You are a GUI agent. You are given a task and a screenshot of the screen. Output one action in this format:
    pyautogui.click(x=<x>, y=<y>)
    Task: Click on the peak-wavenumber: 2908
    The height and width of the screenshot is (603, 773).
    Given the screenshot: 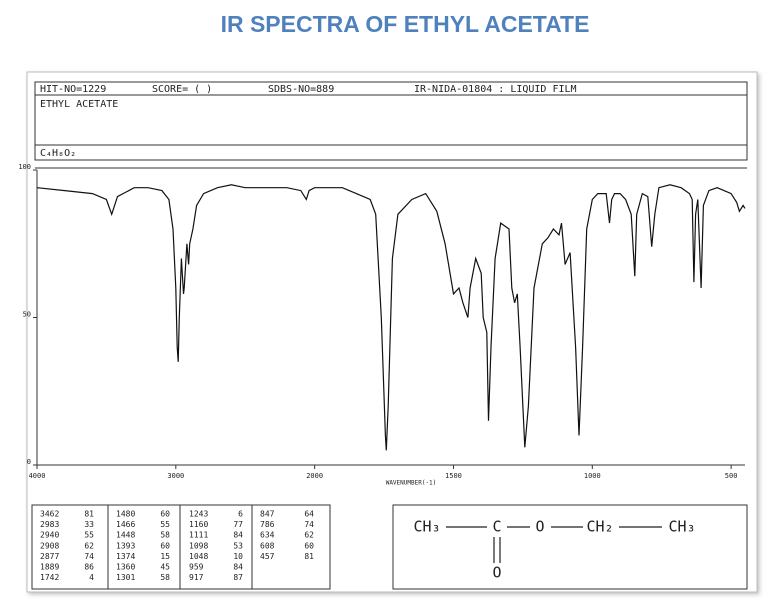 What is the action you would take?
    pyautogui.click(x=49, y=545)
    